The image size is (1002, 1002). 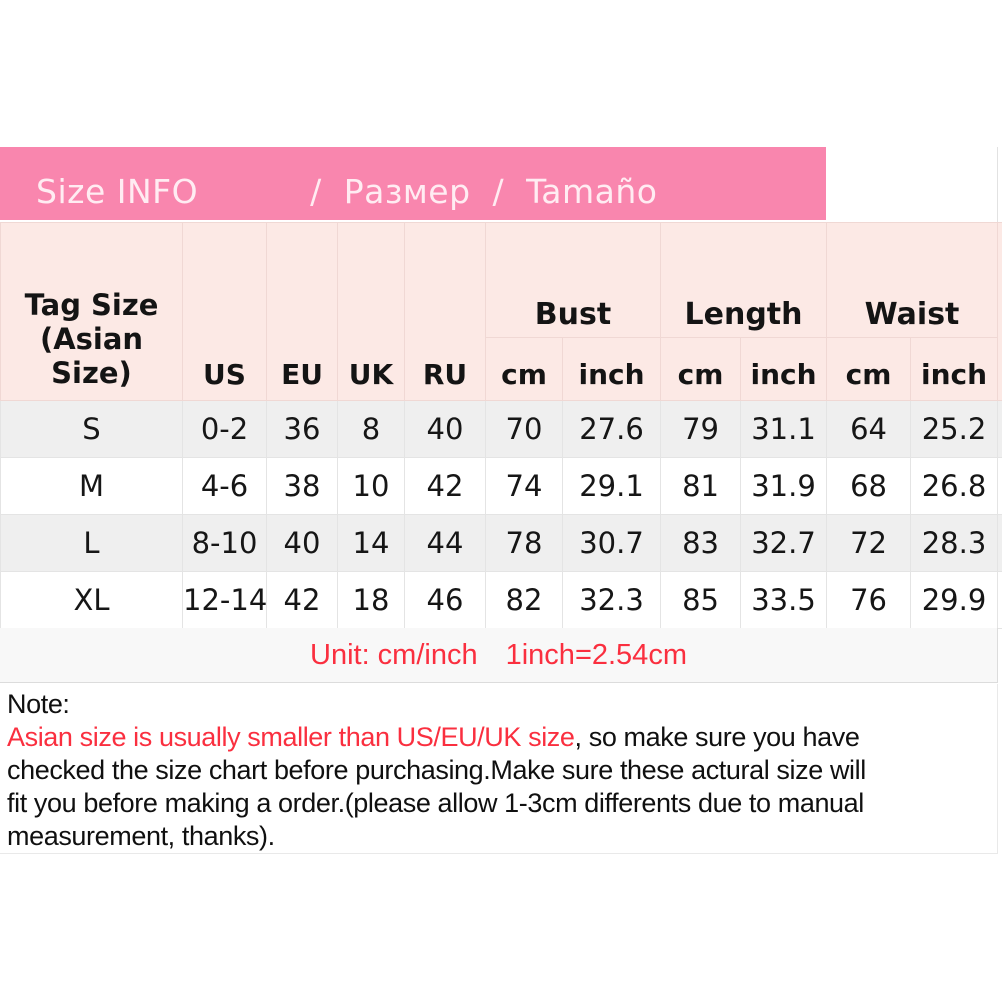 I want to click on header-bust-cm: cm, so click(x=524, y=369).